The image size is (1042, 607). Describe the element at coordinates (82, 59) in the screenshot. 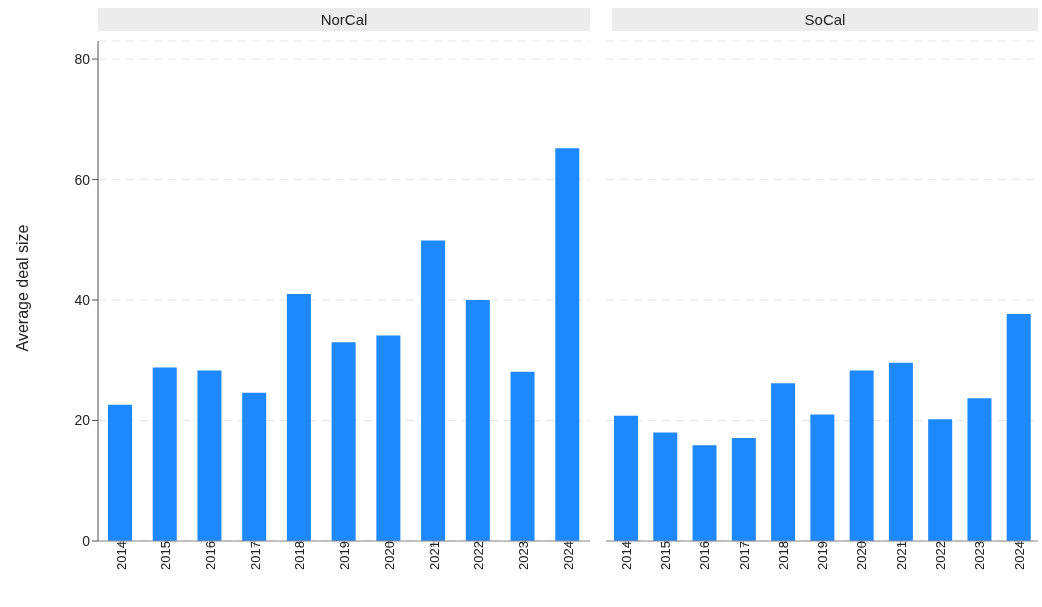

I see `y-tick-label: 80` at that location.